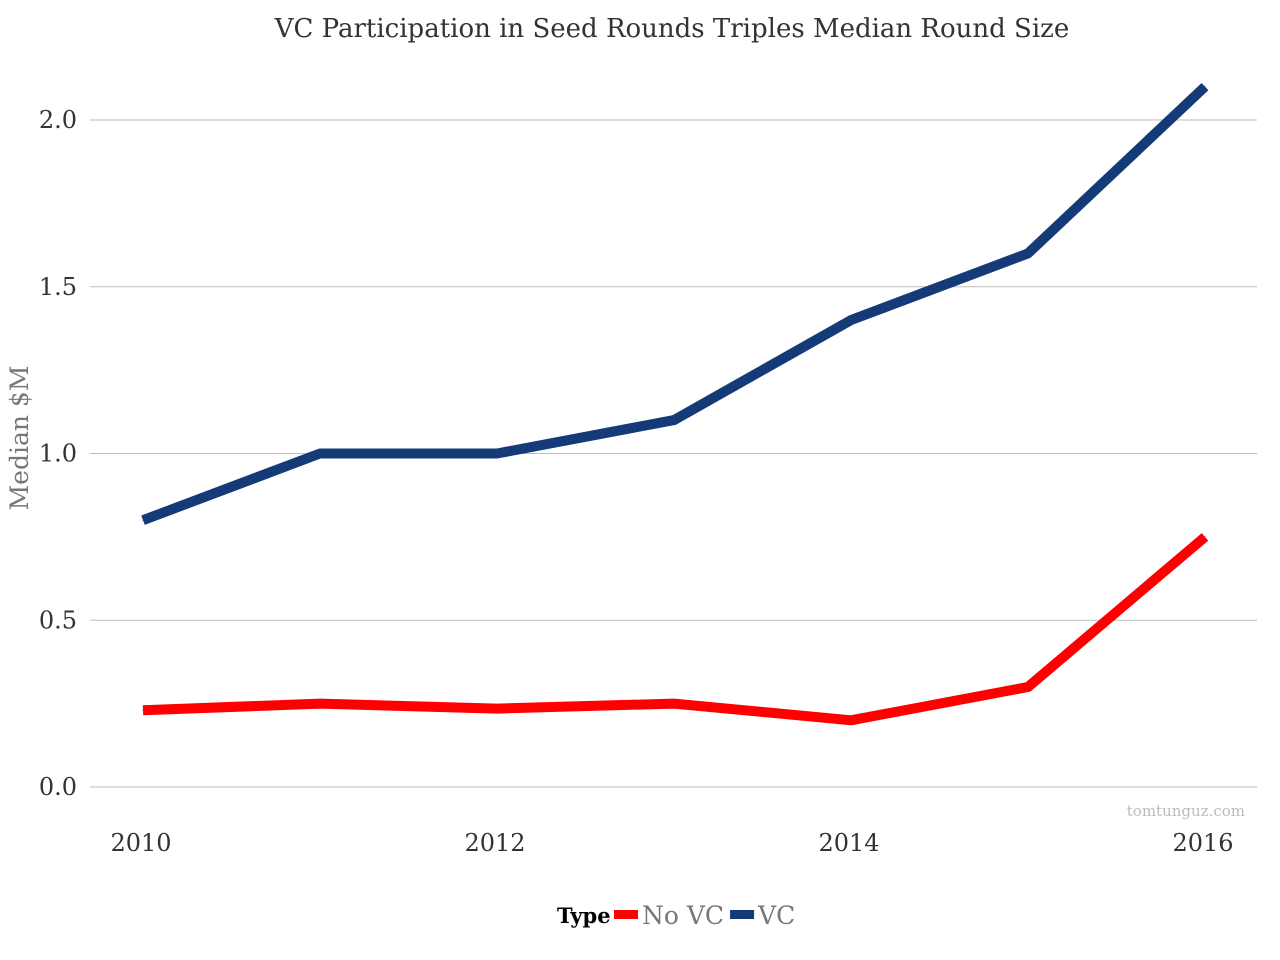 This screenshot has width=1280, height=960. I want to click on y-axis-ticks: 0.0 0.5 1.0 1.5 2.0, so click(58, 453).